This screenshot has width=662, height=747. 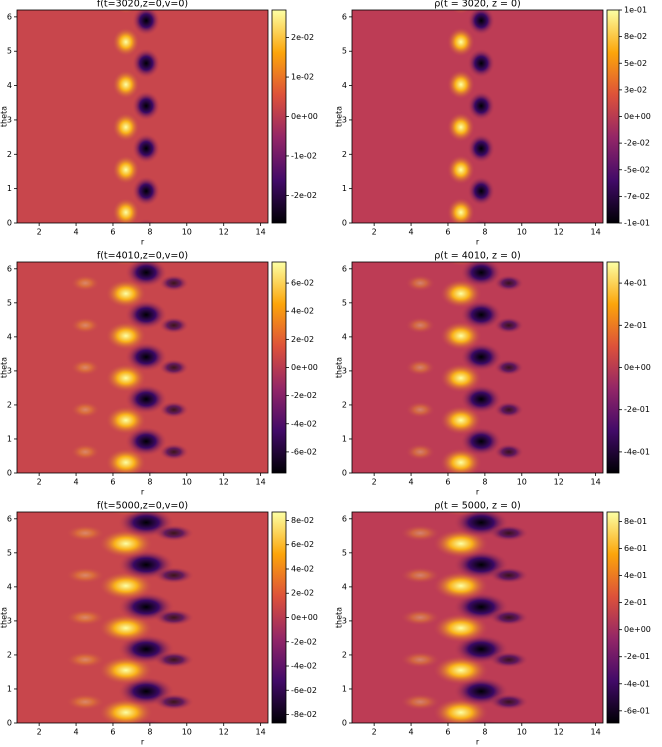 I want to click on y-tick-label: 2, so click(x=344, y=654).